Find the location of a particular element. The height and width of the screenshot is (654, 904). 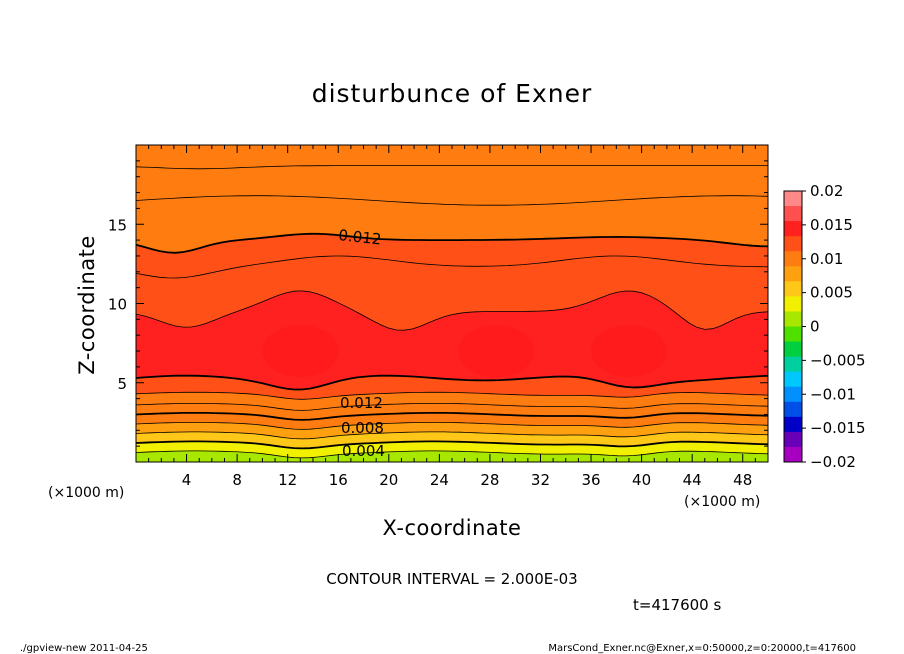

contour-label-0008: 0.008 is located at coordinates (362, 428).